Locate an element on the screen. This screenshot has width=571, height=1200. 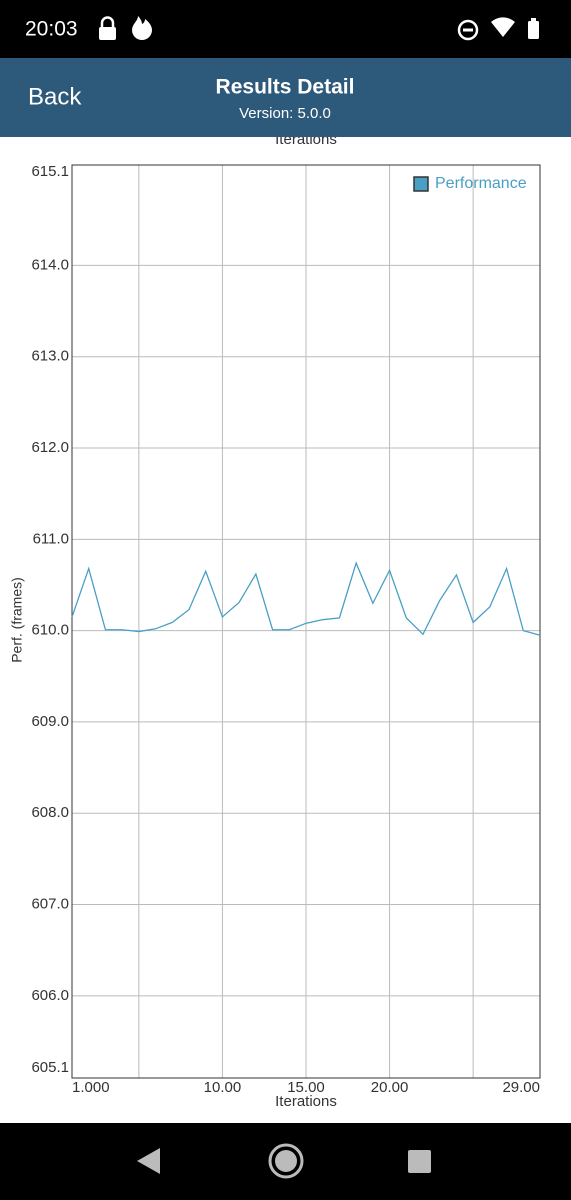
legend-label: Performance is located at coordinates (481, 183).